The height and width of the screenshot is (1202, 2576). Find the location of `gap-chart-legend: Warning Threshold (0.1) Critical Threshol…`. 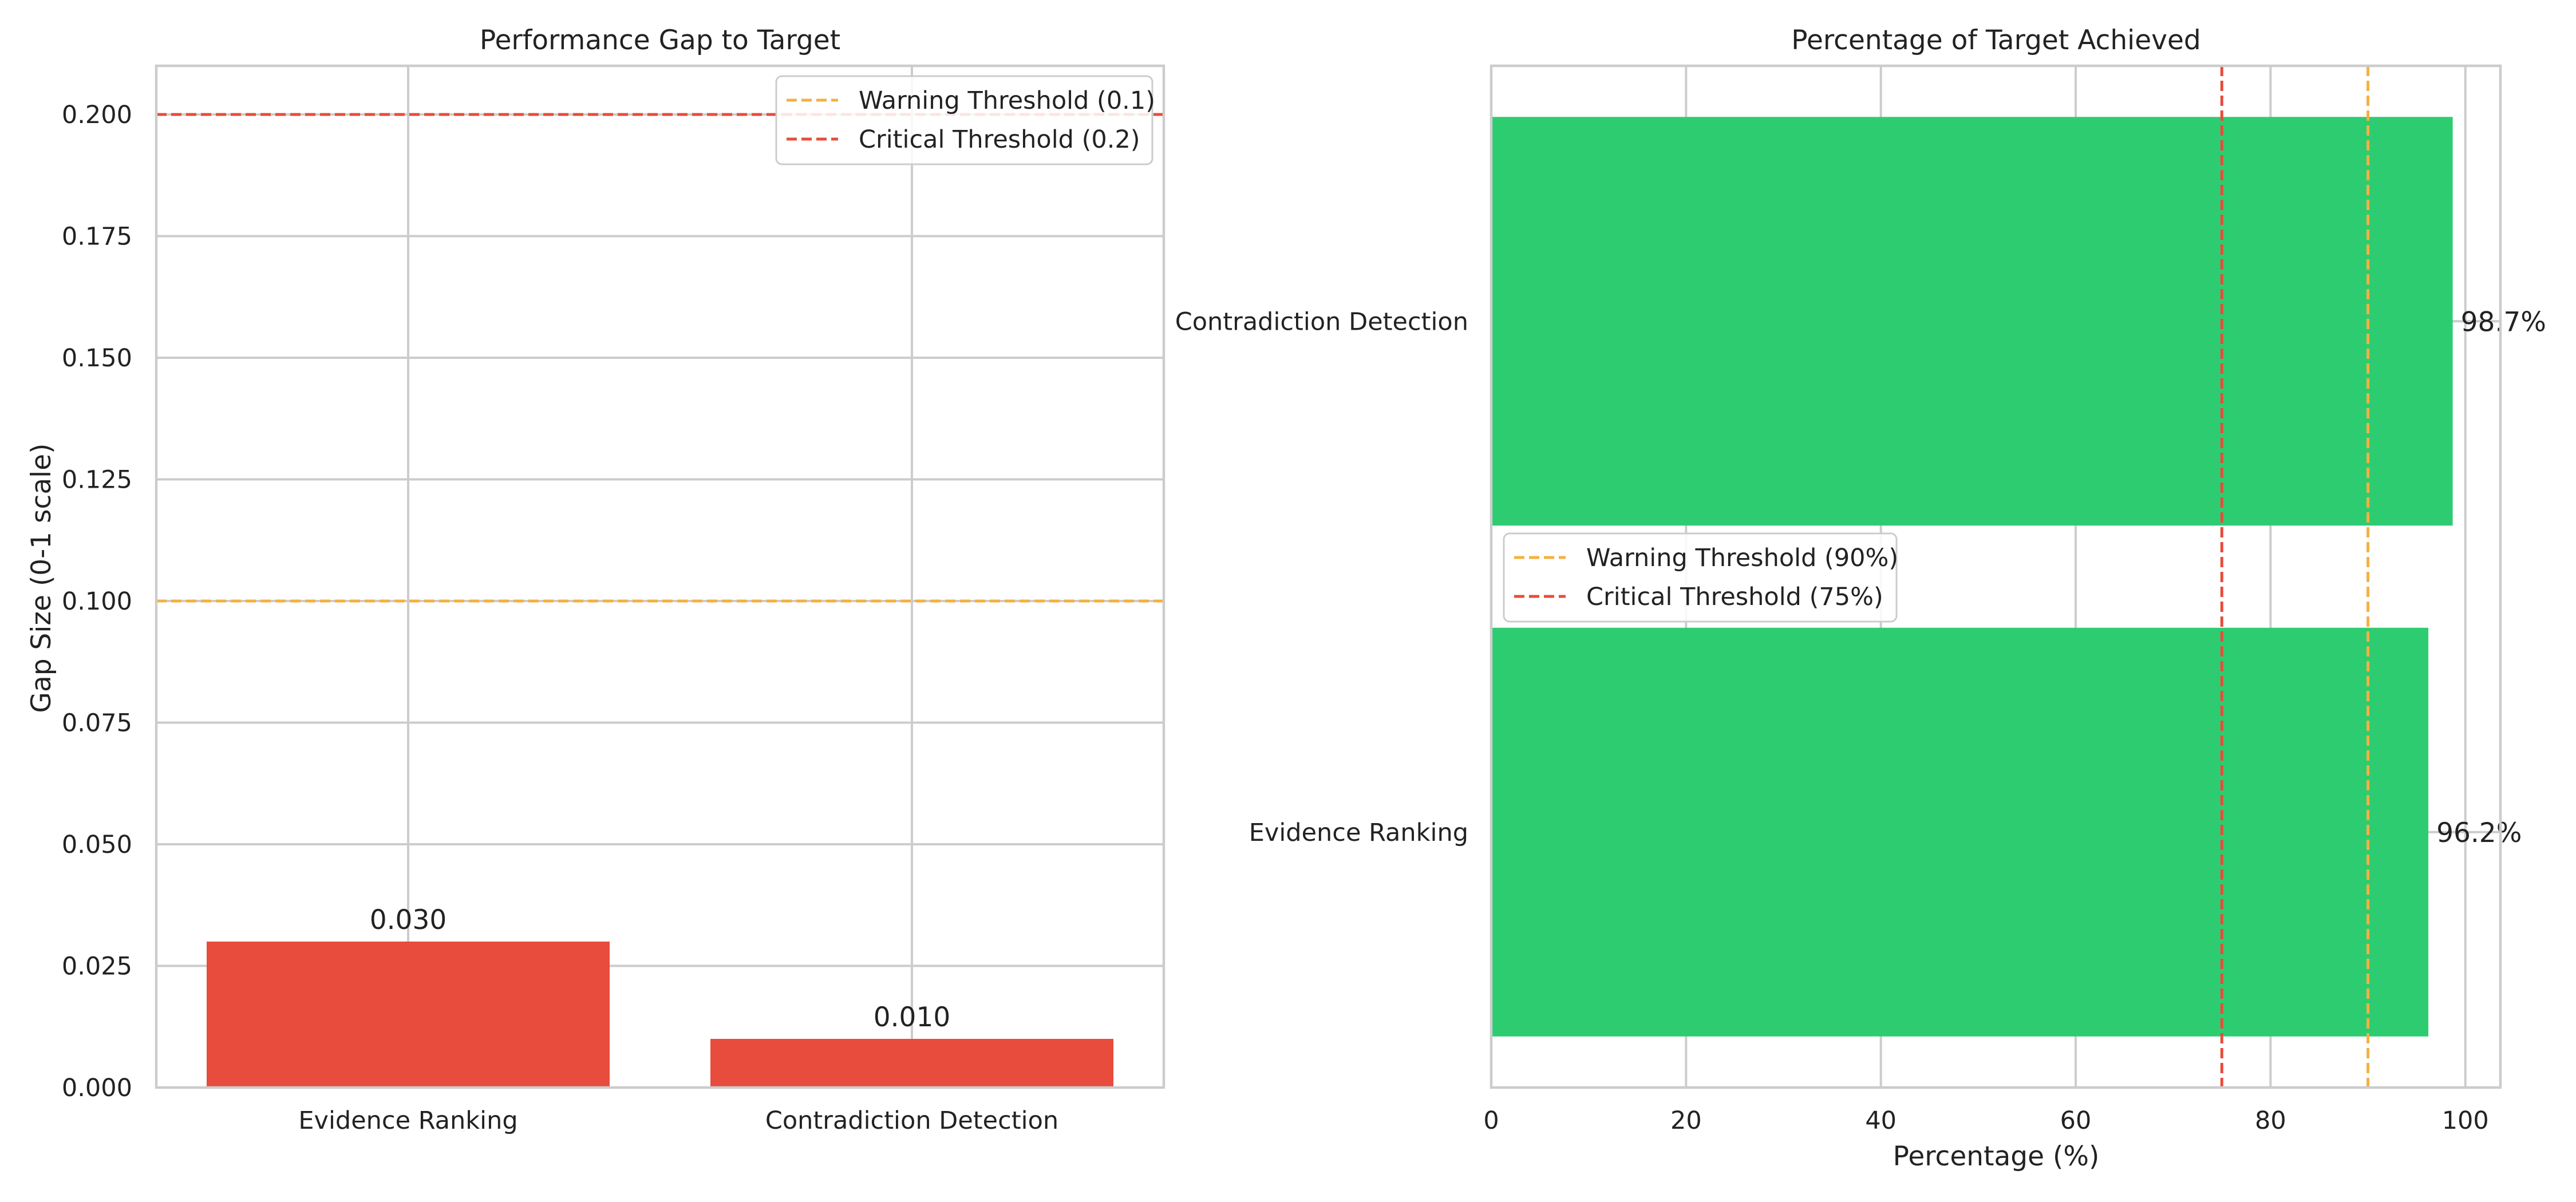

gap-chart-legend: Warning Threshold (0.1) Critical Threshol… is located at coordinates (965, 120).